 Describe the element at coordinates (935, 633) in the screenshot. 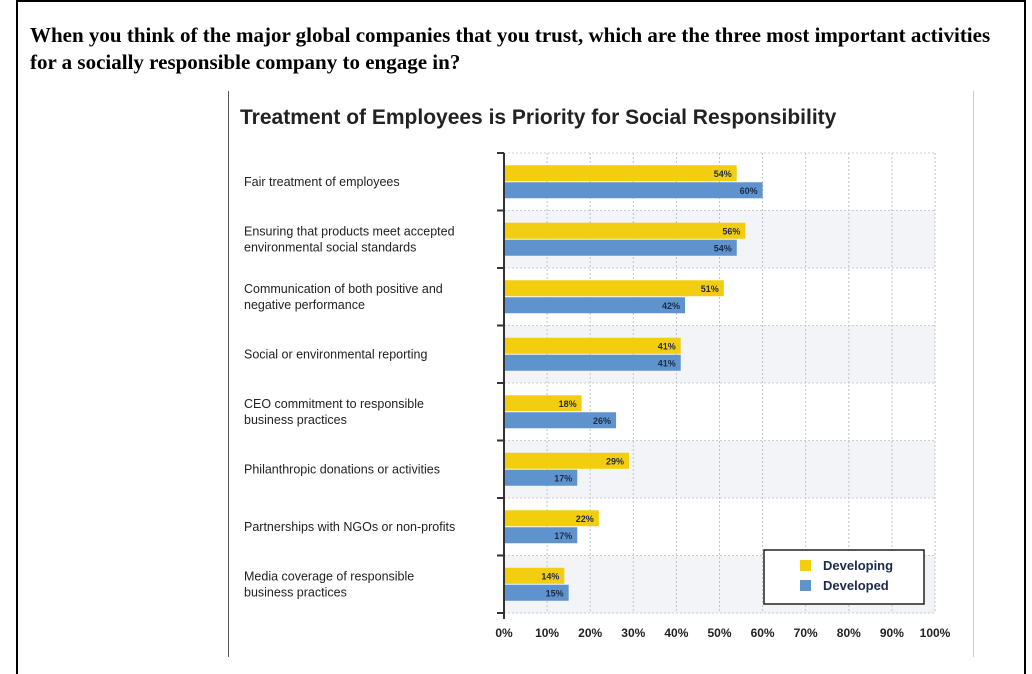

I see `x-tick-label: 100%` at that location.